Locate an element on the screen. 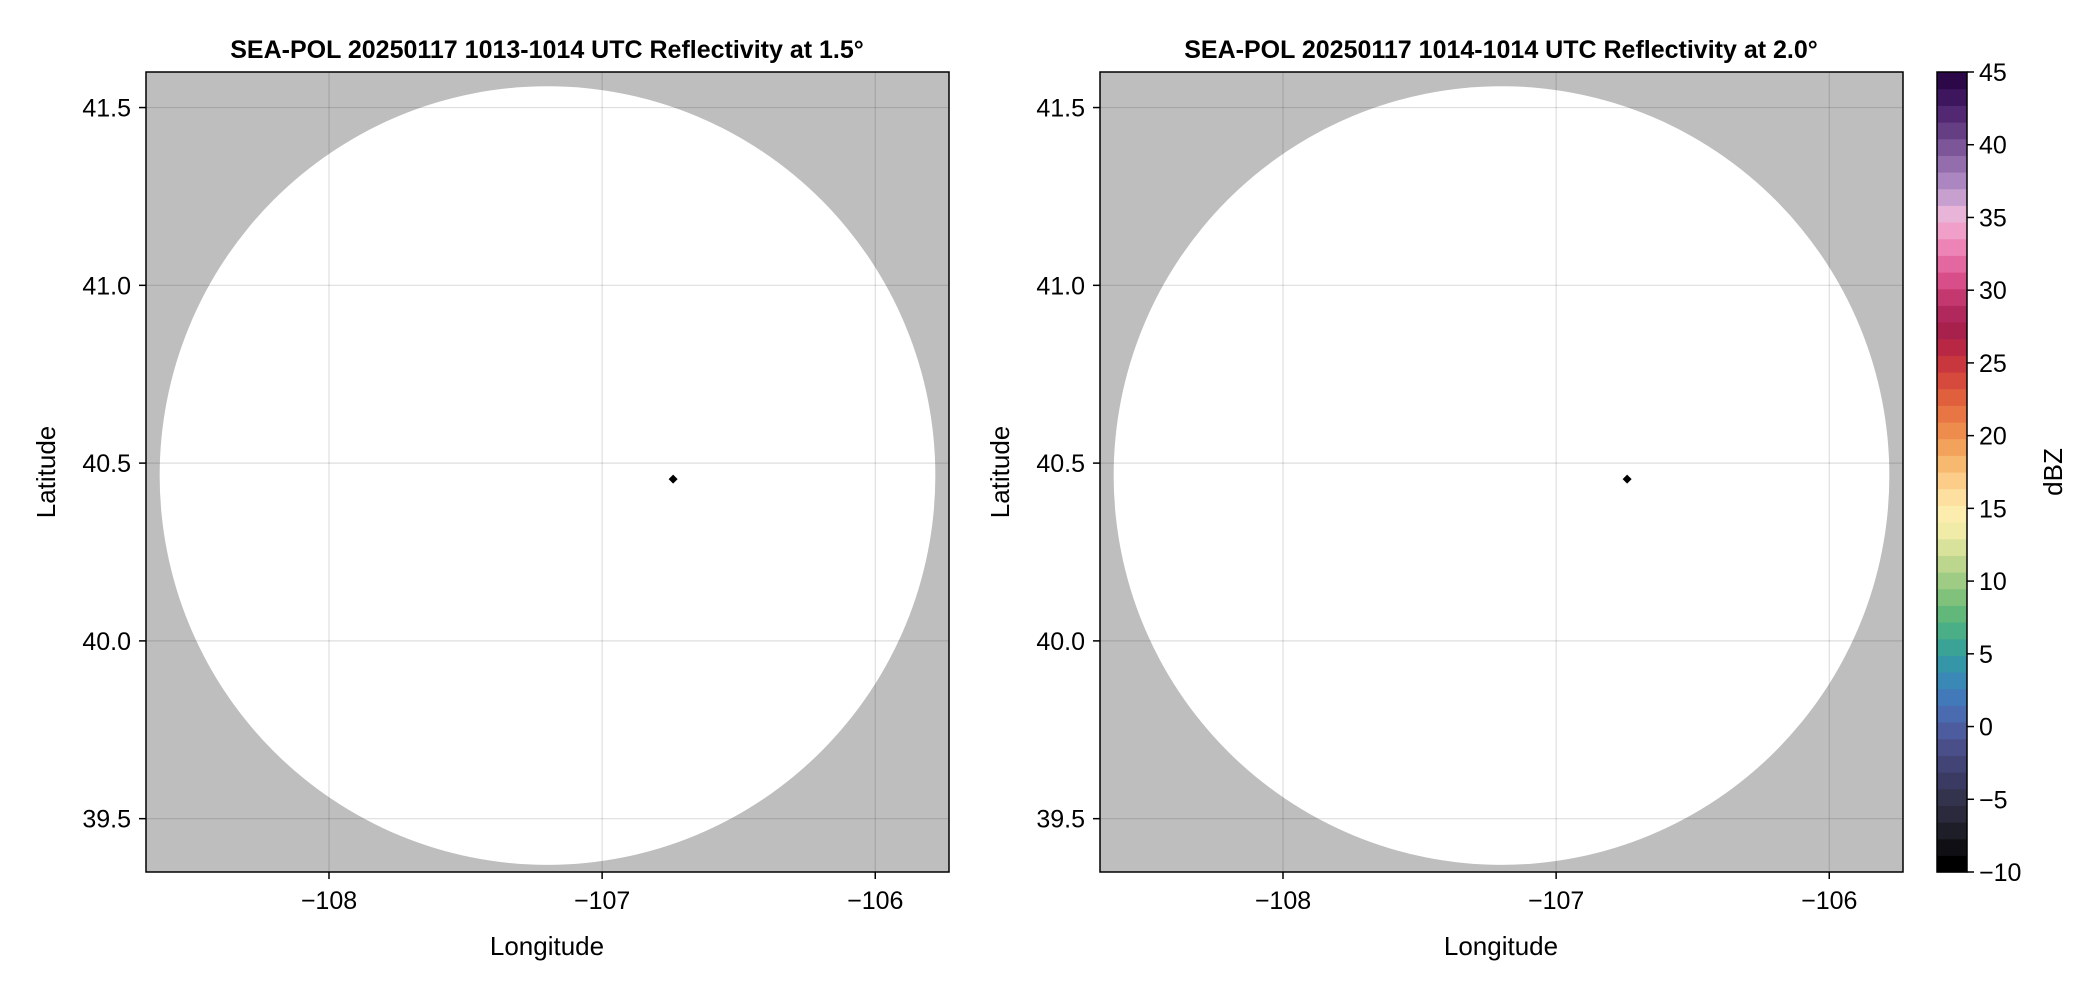  colorbar-tick-label: 5 is located at coordinates (1986, 655).